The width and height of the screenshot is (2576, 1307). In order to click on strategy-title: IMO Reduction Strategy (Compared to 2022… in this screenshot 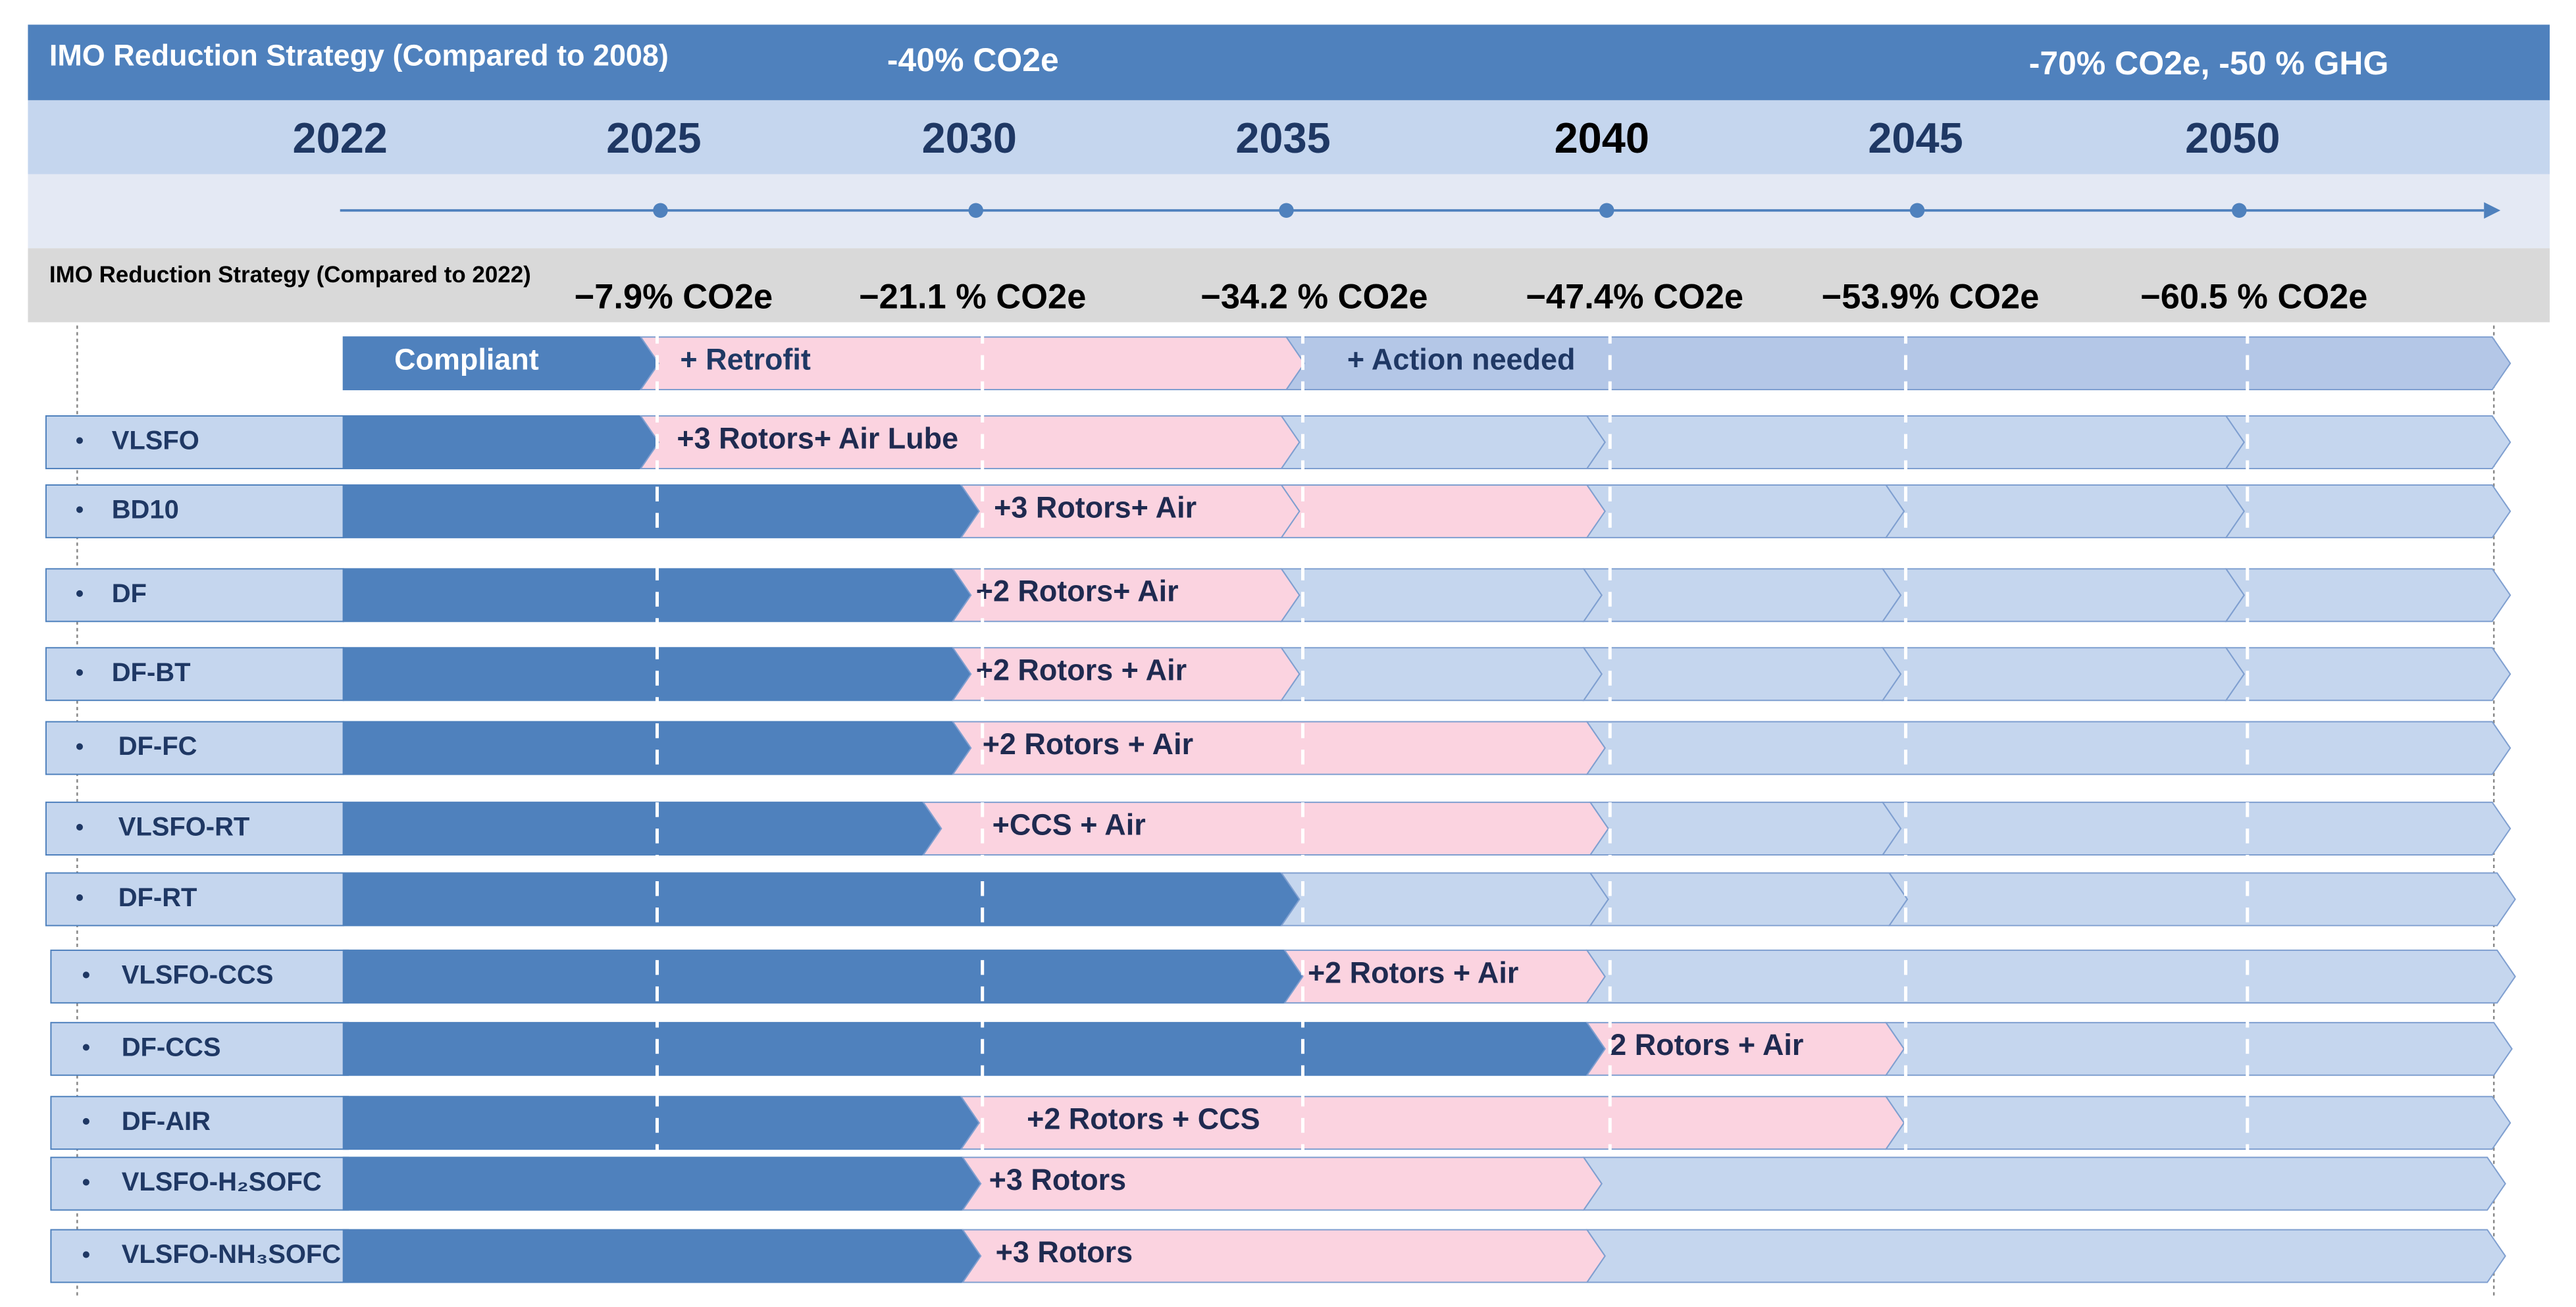, I will do `click(290, 275)`.